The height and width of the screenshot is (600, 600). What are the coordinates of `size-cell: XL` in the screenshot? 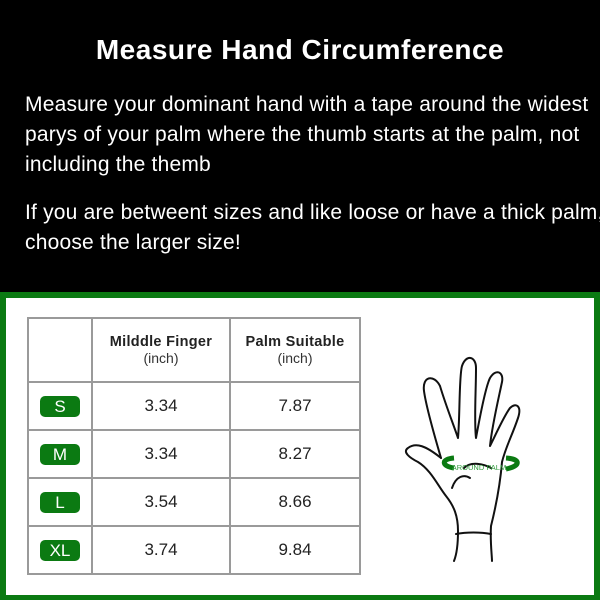 It's located at (60, 550).